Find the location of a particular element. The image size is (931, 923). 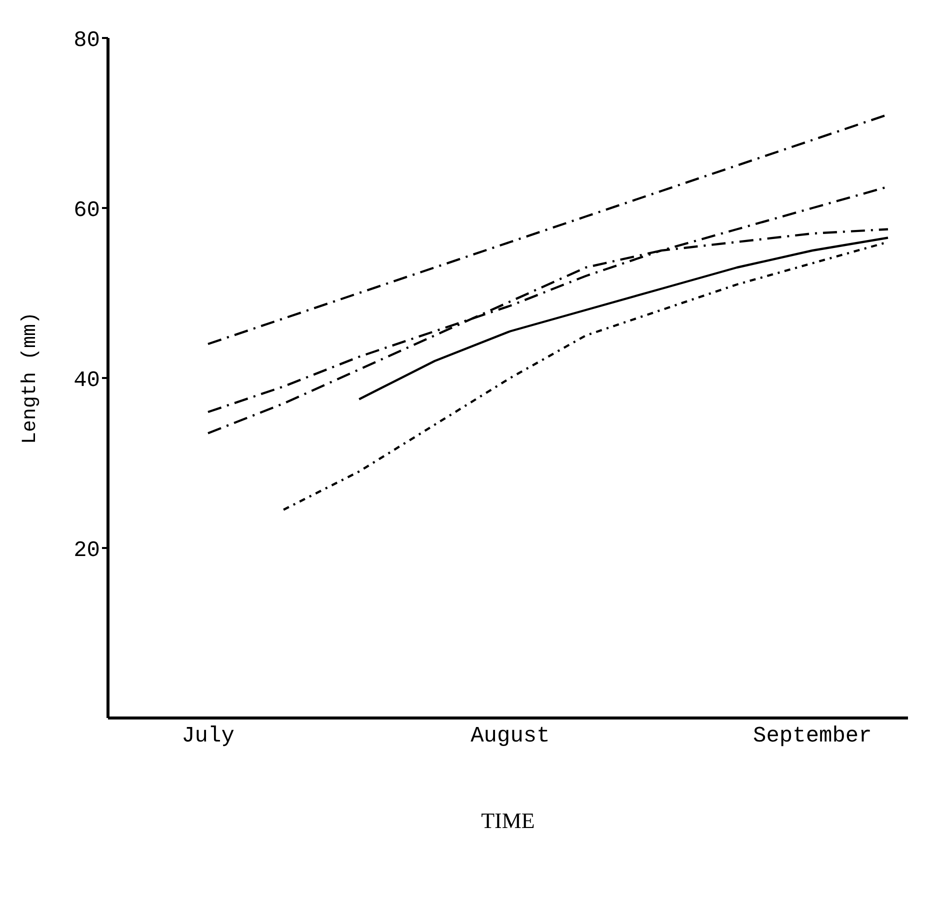

x-tick-label: July is located at coordinates (208, 736).